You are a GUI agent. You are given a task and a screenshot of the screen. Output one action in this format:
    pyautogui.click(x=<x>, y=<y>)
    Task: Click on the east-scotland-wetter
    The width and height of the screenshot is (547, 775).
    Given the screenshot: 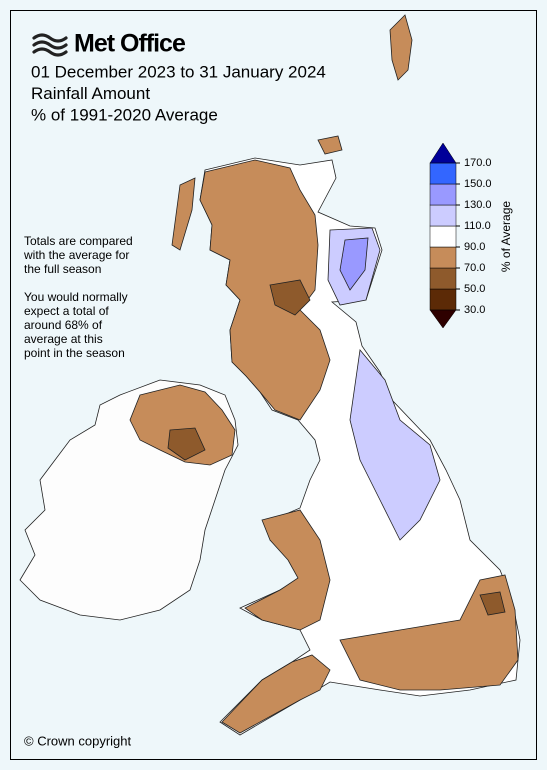 What is the action you would take?
    pyautogui.click(x=354, y=264)
    